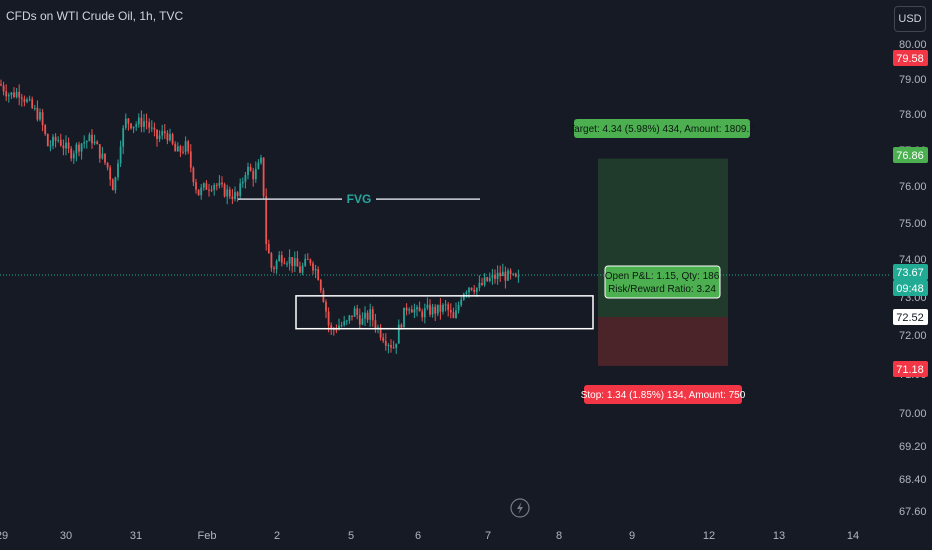  Describe the element at coordinates (913, 512) in the screenshot. I see `y-tick-label: 67.60` at that location.